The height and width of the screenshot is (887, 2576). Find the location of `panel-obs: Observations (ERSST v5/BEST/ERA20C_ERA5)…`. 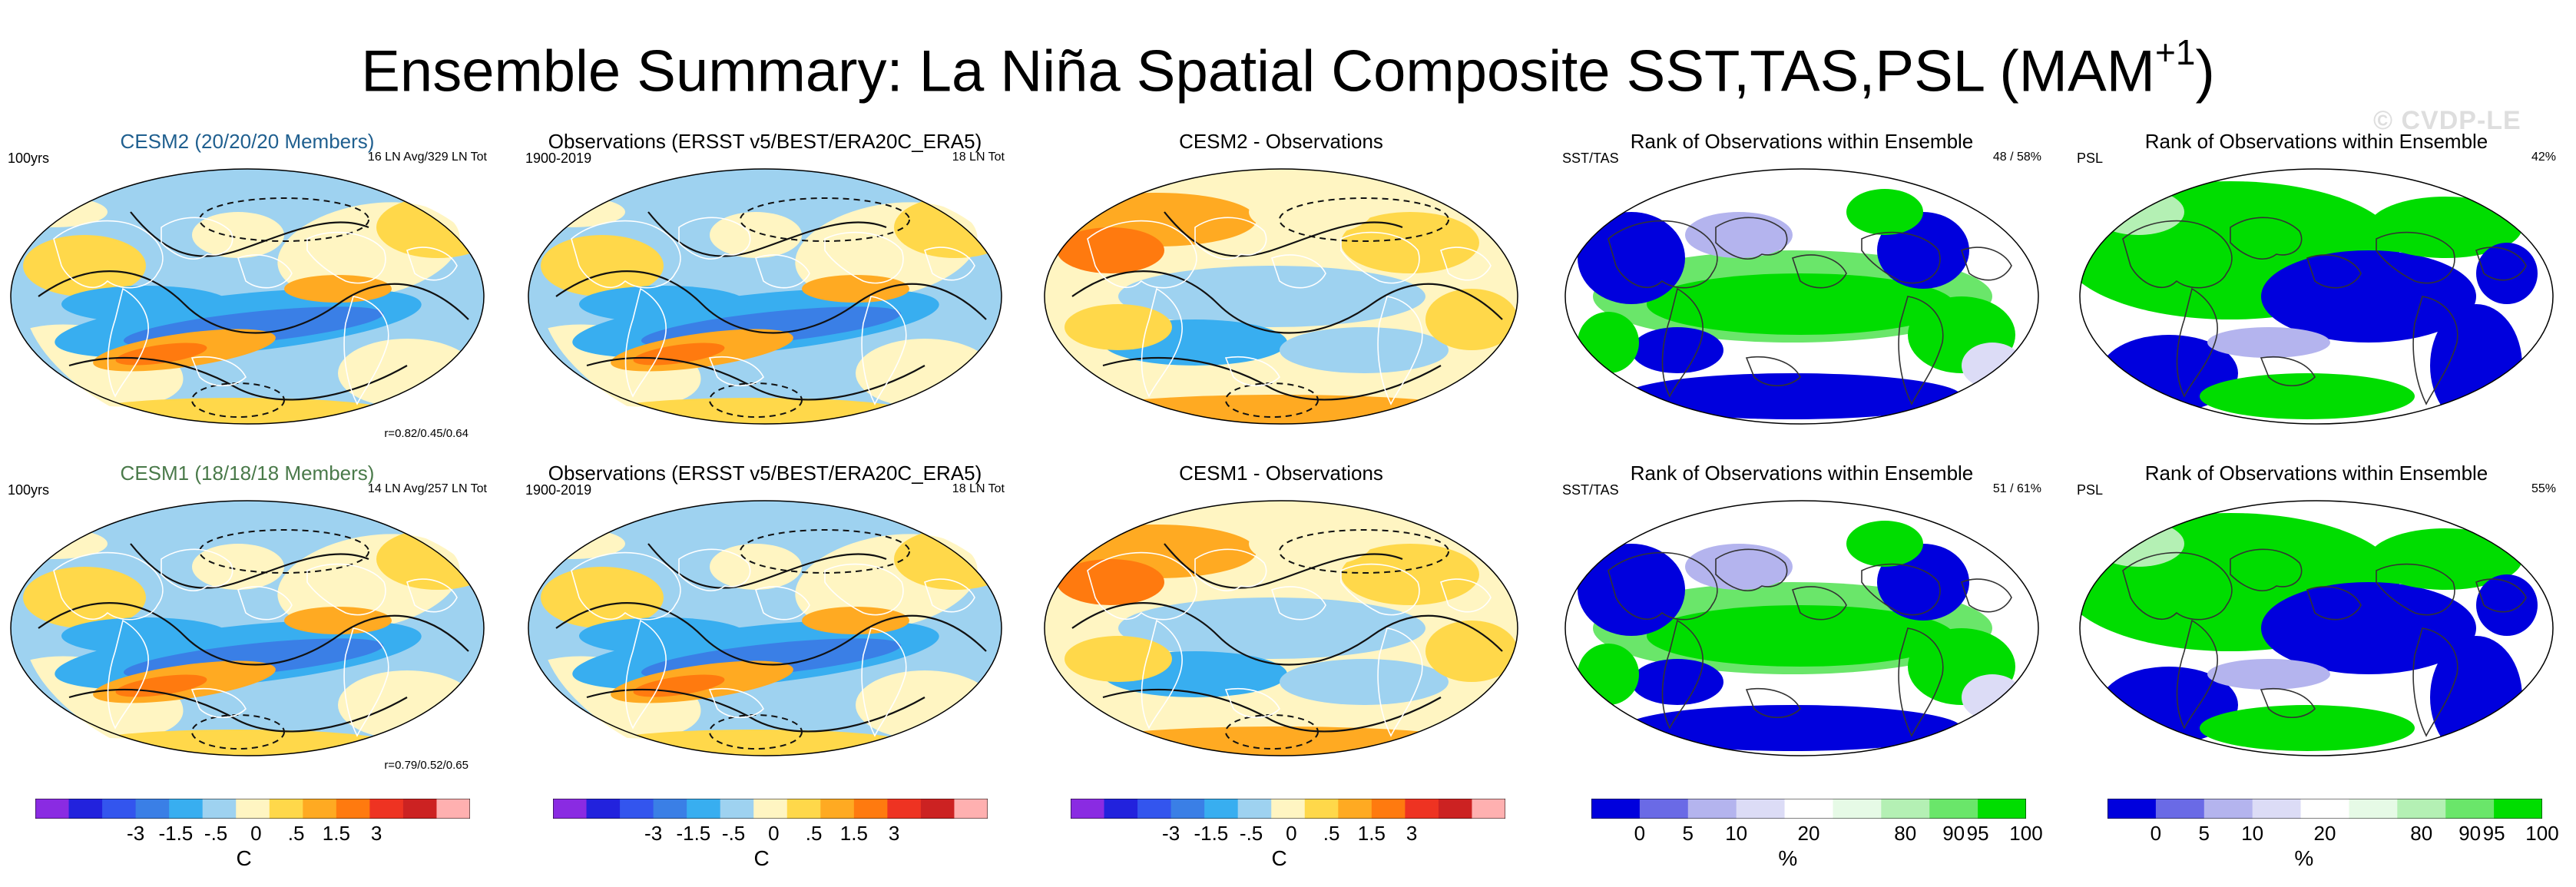

panel-obs: Observations (ERSST v5/BEST/ERA20C_ERA5)… is located at coordinates (763, 294).